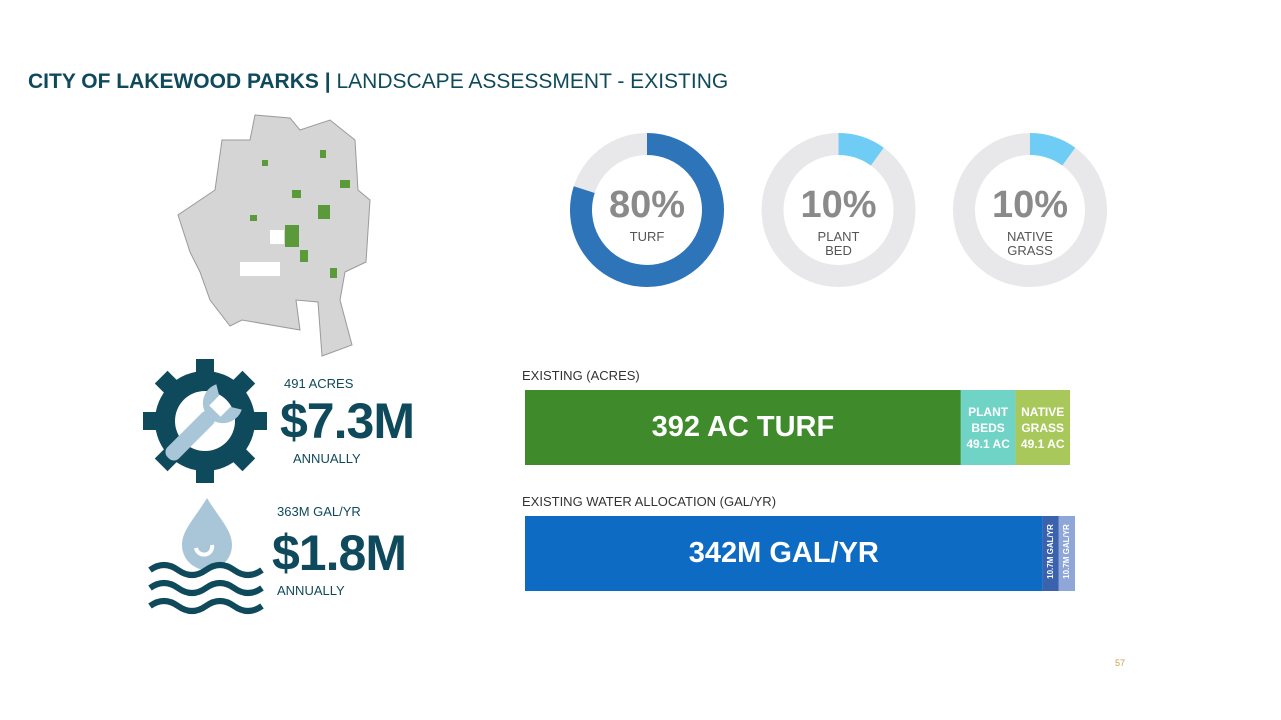 The height and width of the screenshot is (720, 1281). I want to click on bar-title: EXISTING (ACRES), so click(581, 375).